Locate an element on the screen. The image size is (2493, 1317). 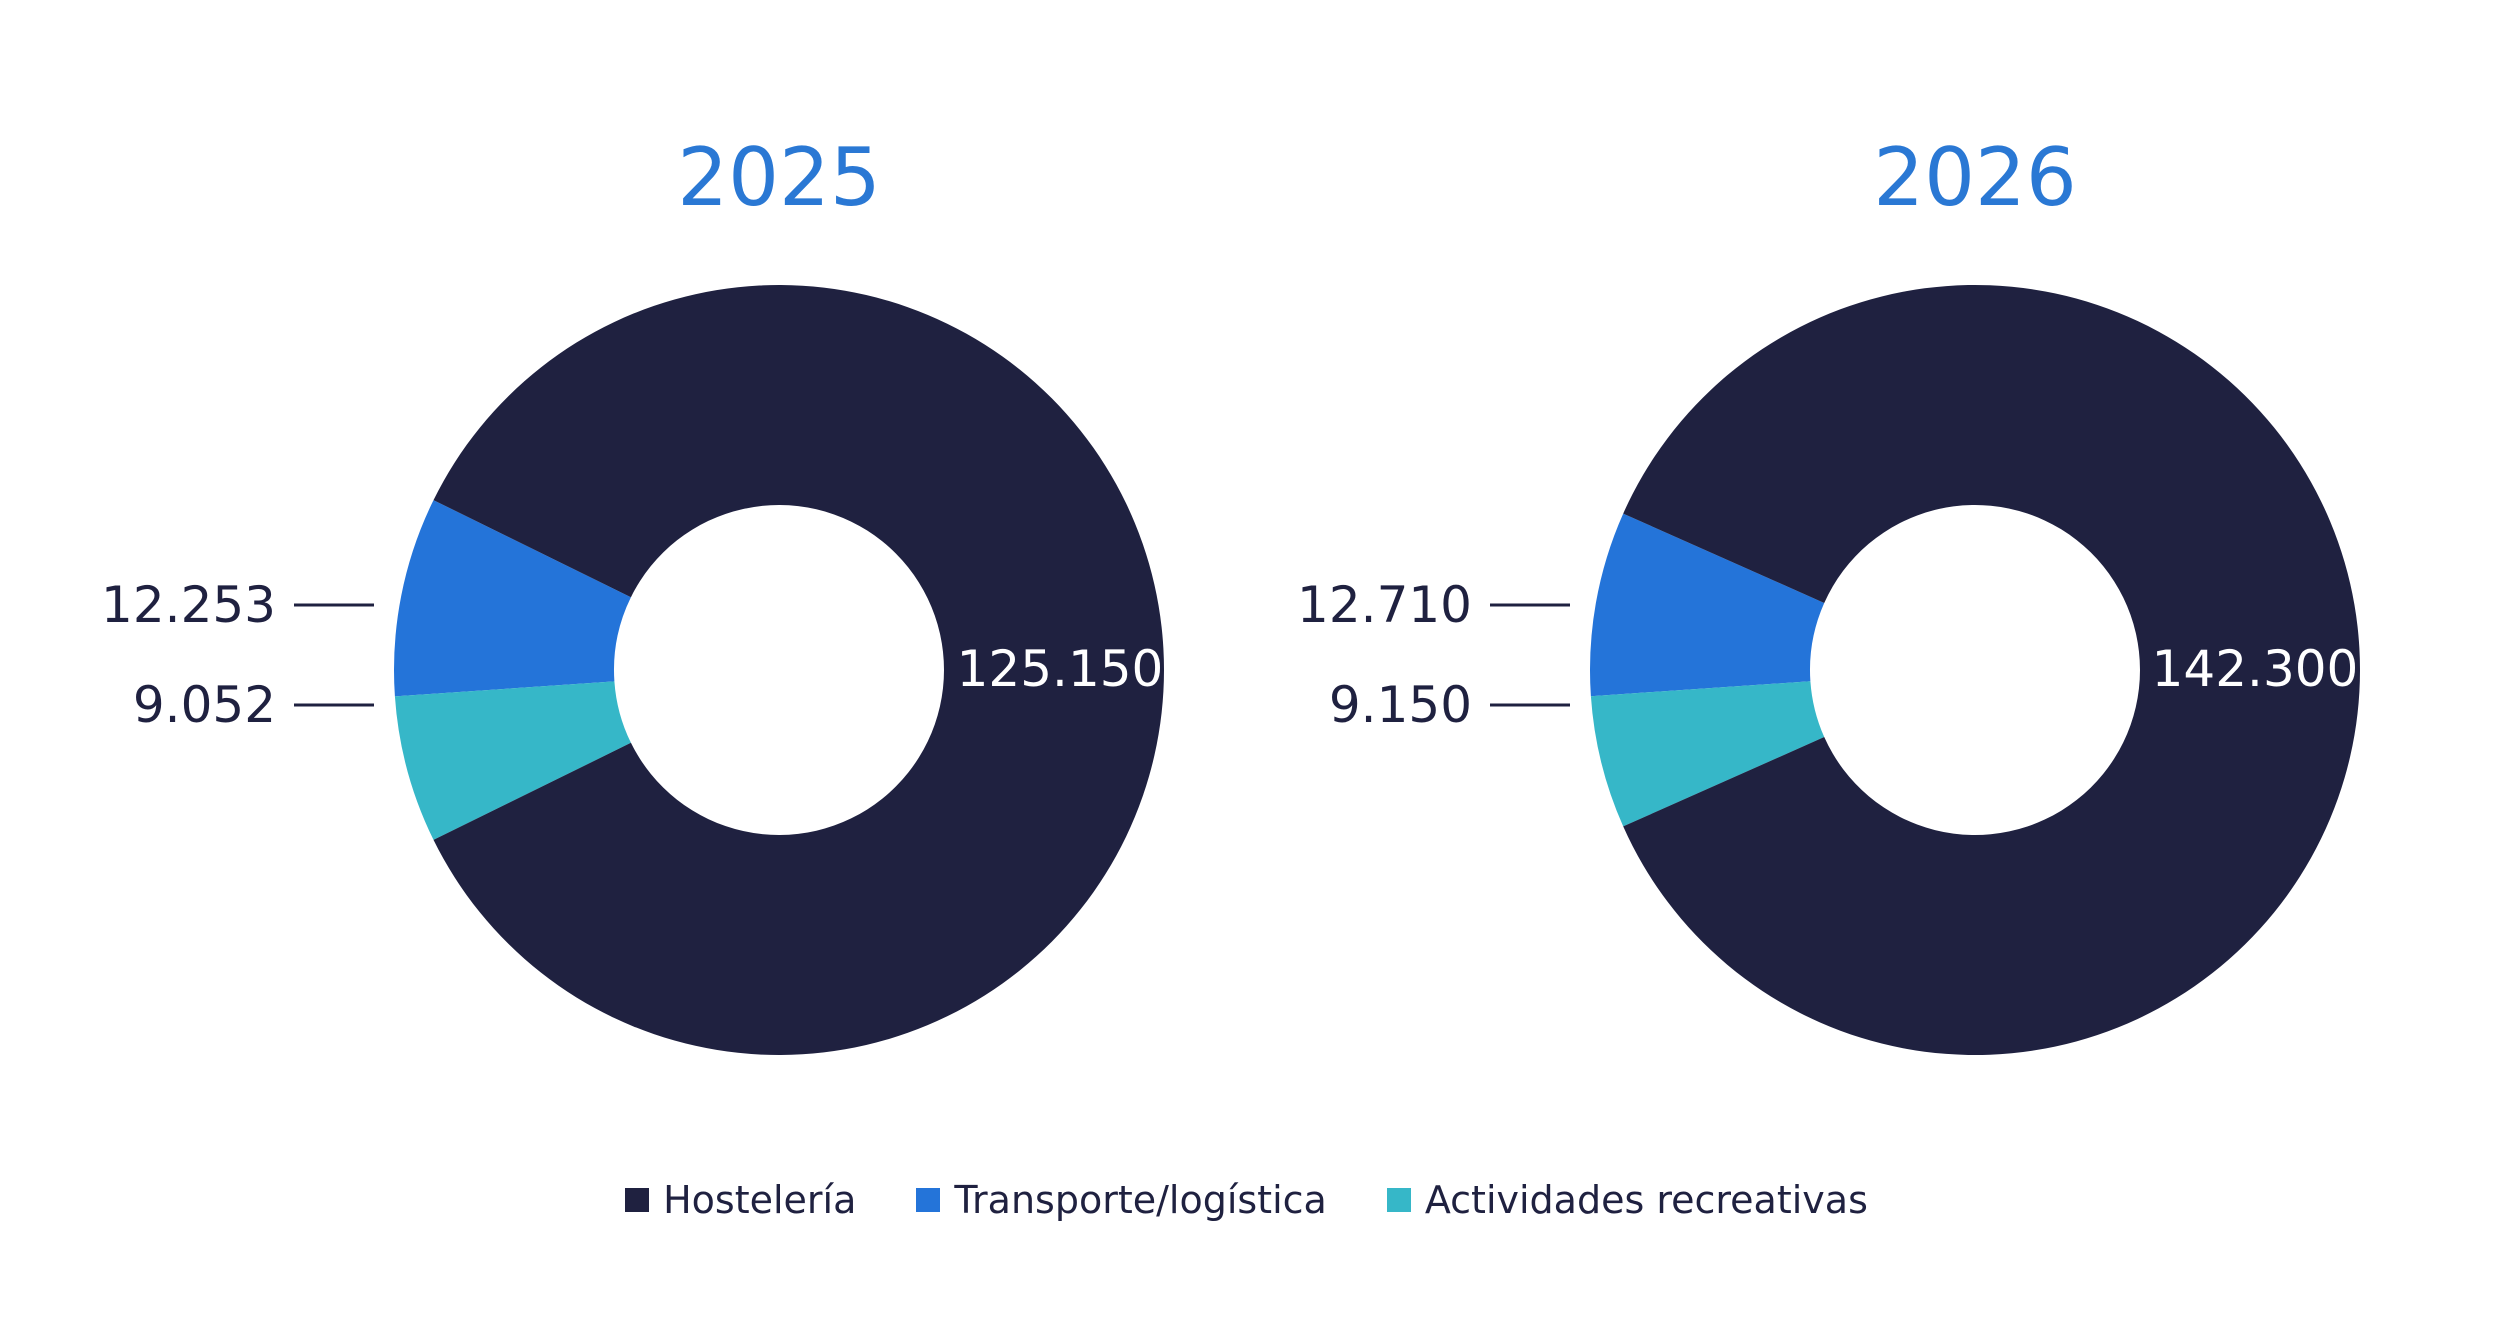
legend-item-hosteleria: Hostelería is located at coordinates (740, 1200).